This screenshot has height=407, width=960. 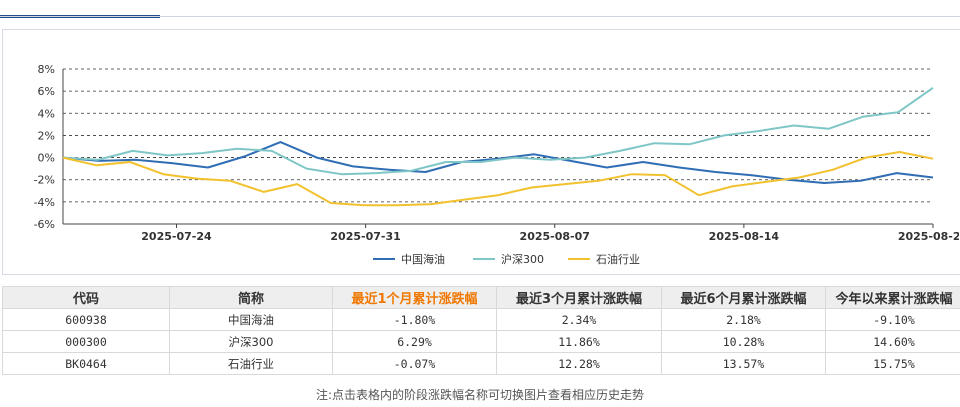 I want to click on table-row: 600938 中国海油 -1.80% 2.34% 2.18% -9.10%, so click(x=481, y=319).